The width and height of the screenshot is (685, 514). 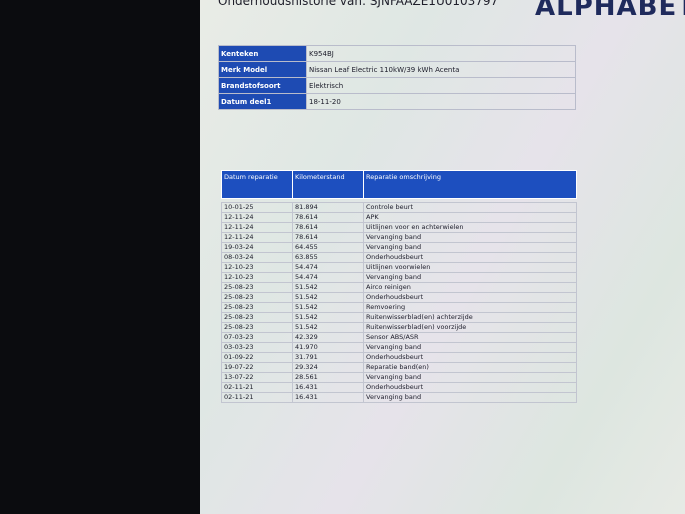 What do you see at coordinates (257, 184) in the screenshot?
I see `column-header-date: Datum reparatie` at bounding box center [257, 184].